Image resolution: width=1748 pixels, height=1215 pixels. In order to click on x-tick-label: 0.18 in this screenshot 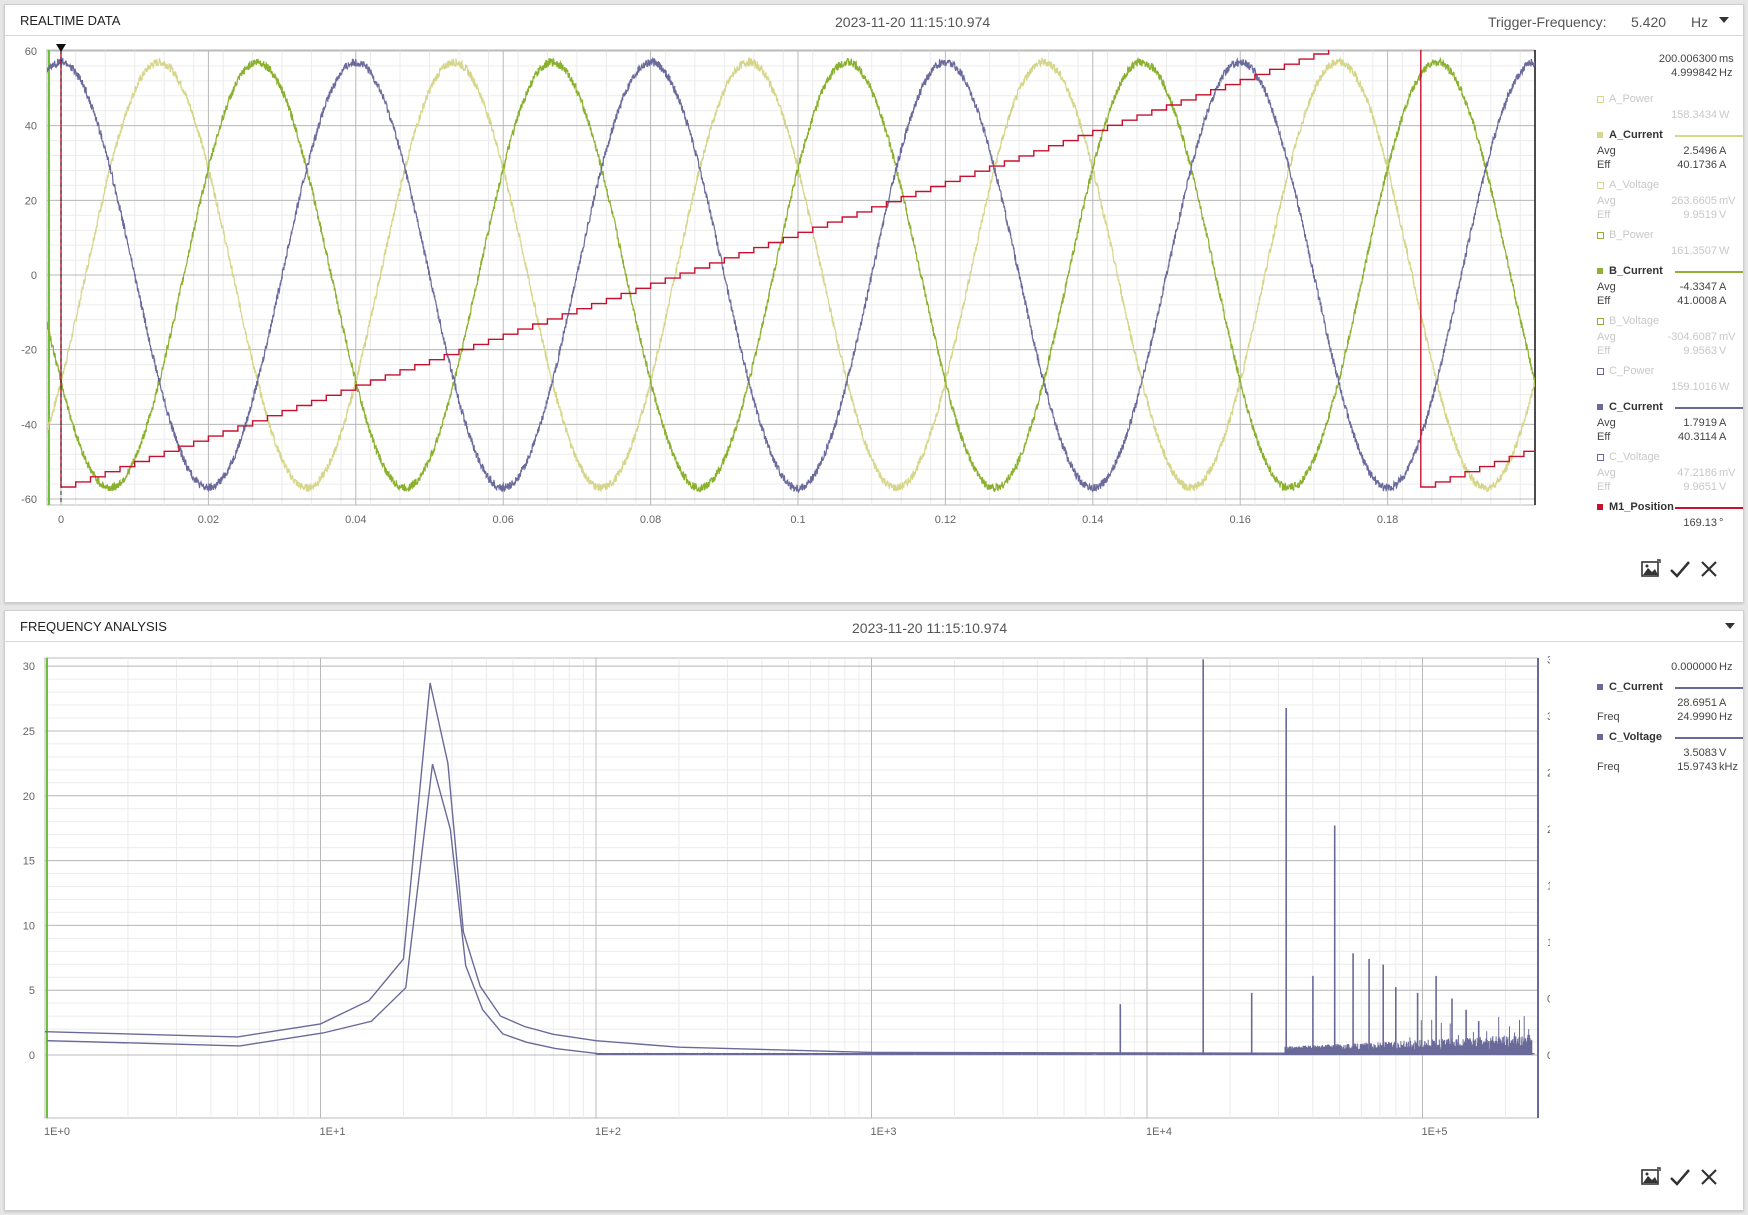, I will do `click(1387, 520)`.